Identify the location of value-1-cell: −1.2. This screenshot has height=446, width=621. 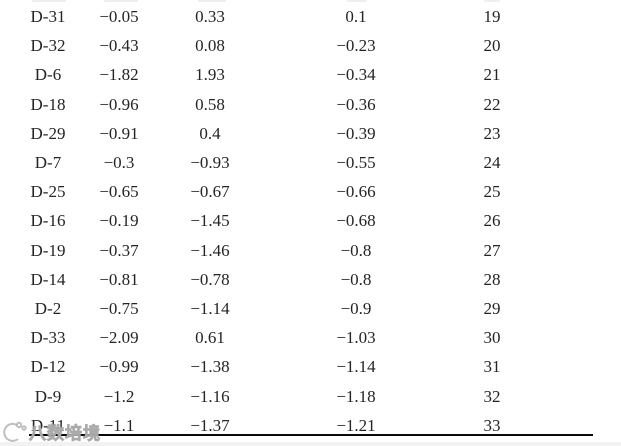
(119, 396).